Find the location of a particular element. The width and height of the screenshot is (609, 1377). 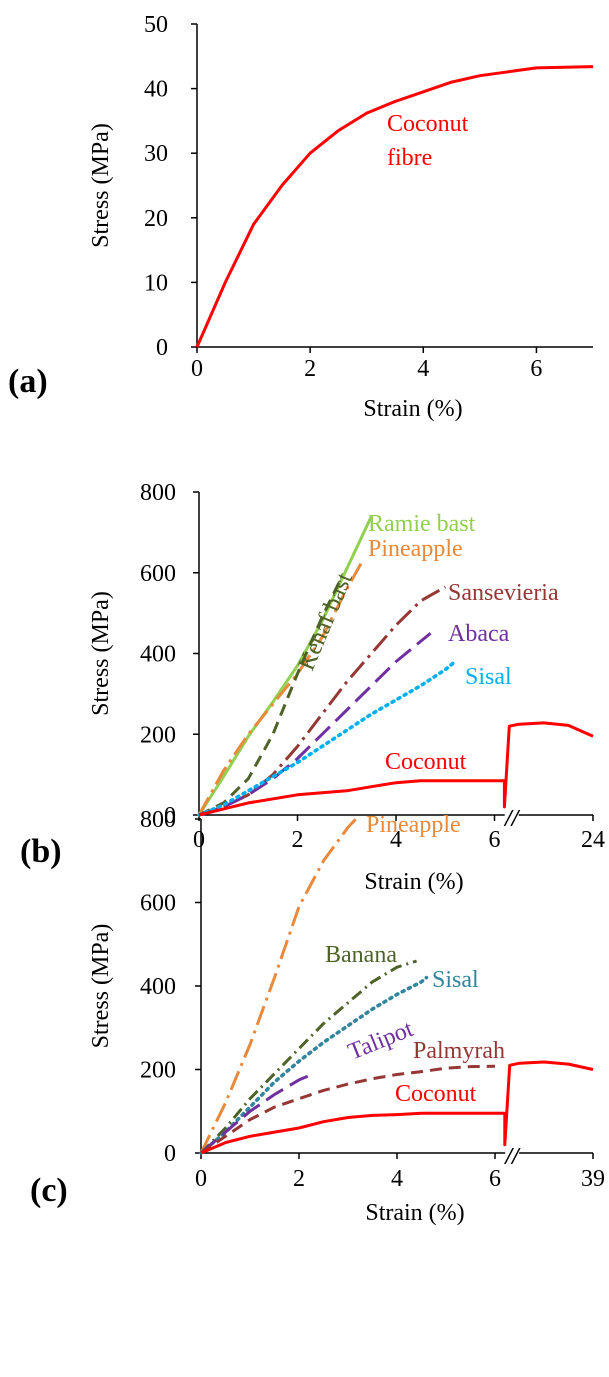

series-line-abaca is located at coordinates (315, 724).